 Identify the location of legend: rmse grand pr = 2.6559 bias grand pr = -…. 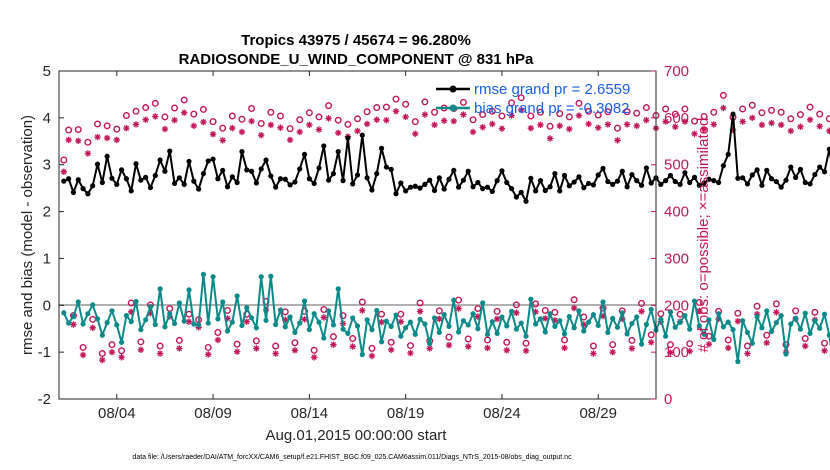
(533, 99).